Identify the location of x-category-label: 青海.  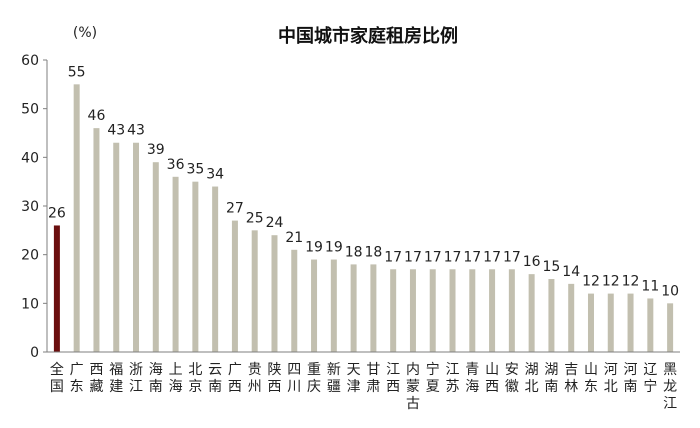
(472, 378).